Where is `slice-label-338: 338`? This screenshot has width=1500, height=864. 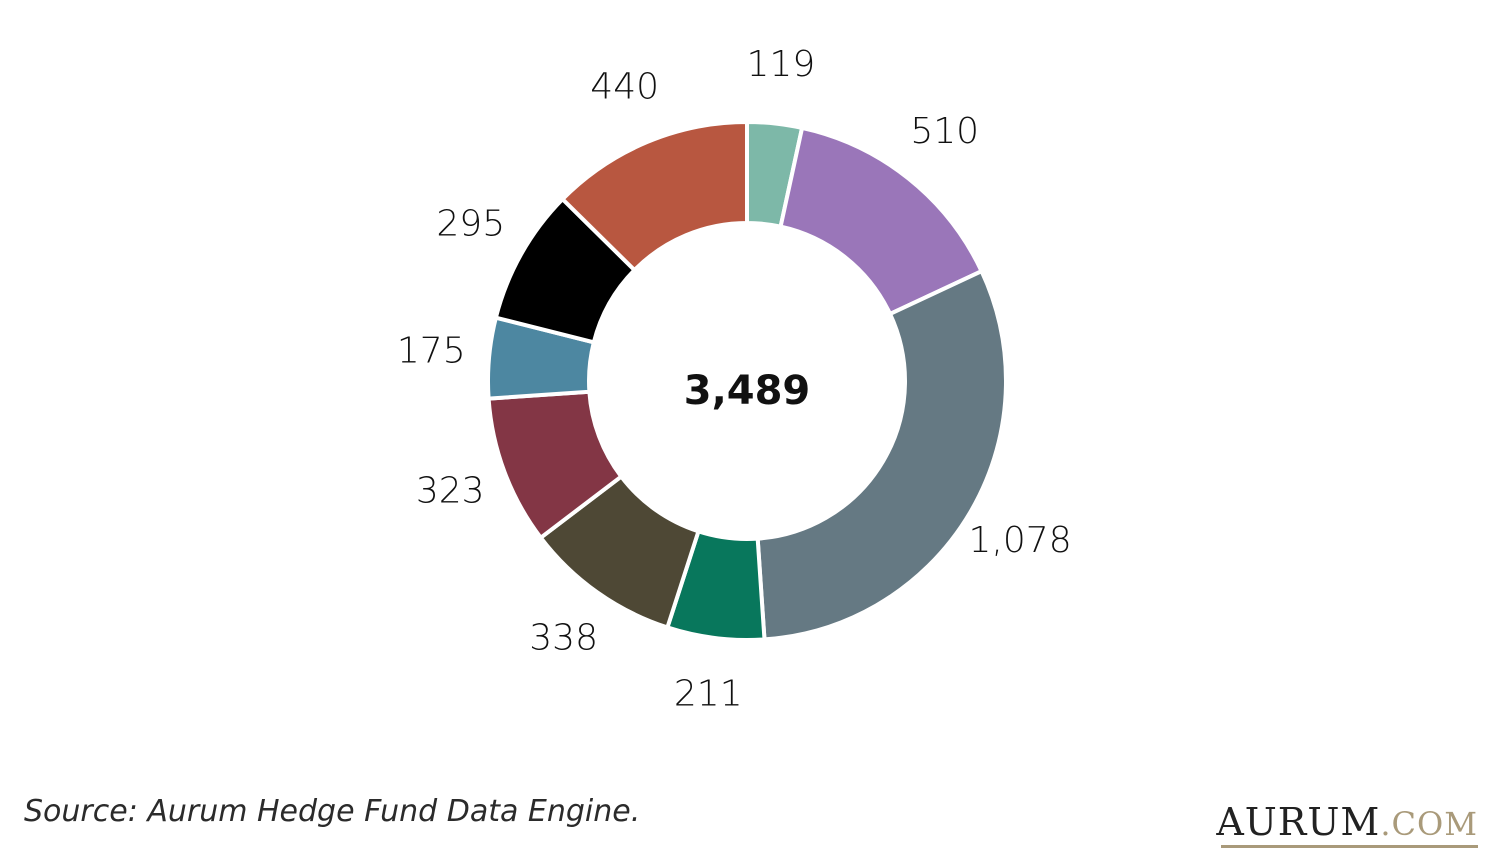
slice-label-338: 338 is located at coordinates (563, 638).